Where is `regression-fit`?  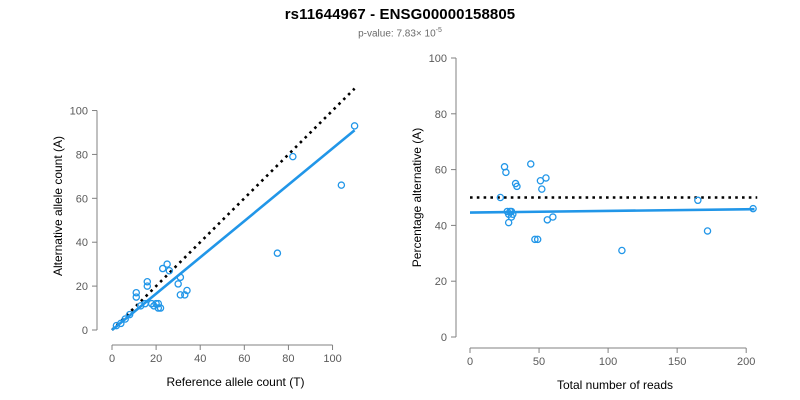
regression-fit is located at coordinates (612, 210).